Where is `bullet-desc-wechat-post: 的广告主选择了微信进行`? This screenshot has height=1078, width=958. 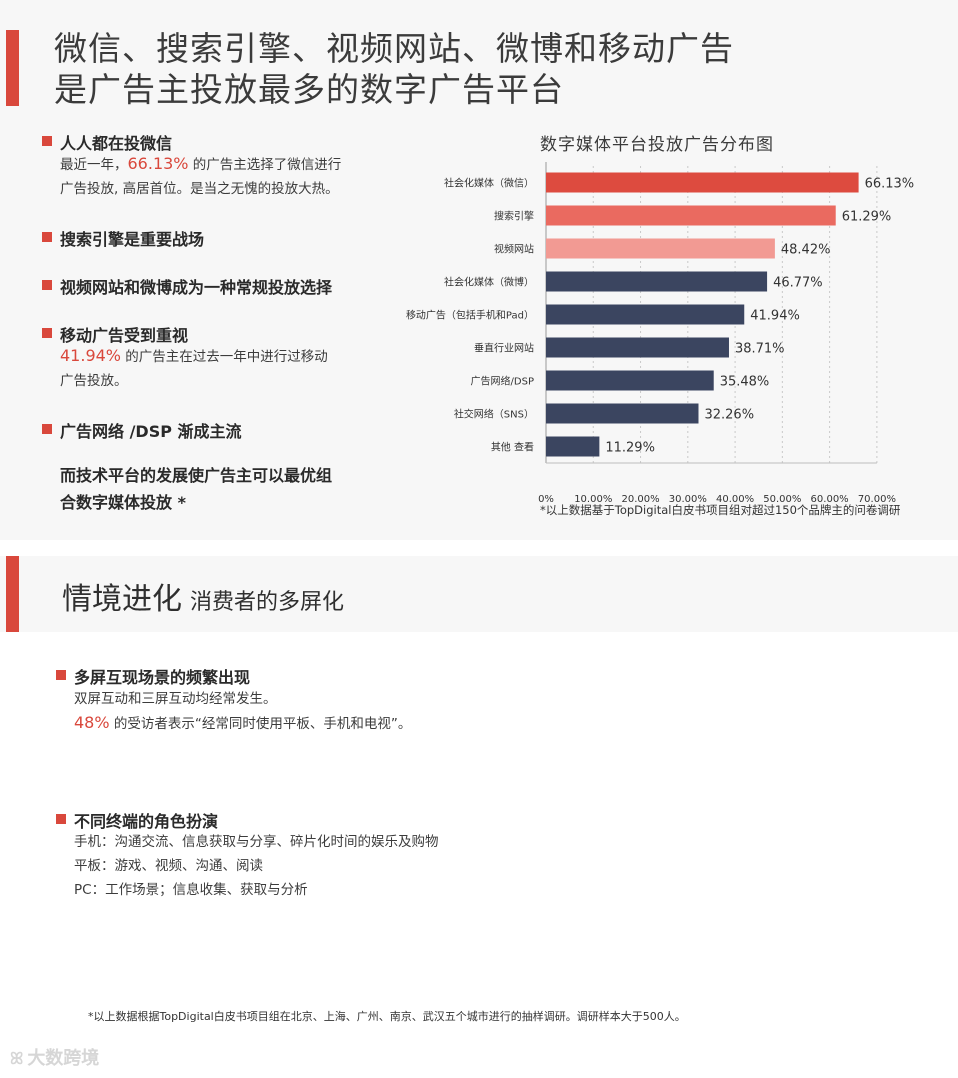
bullet-desc-wechat-post: 的广告主选择了微信进行 is located at coordinates (265, 165).